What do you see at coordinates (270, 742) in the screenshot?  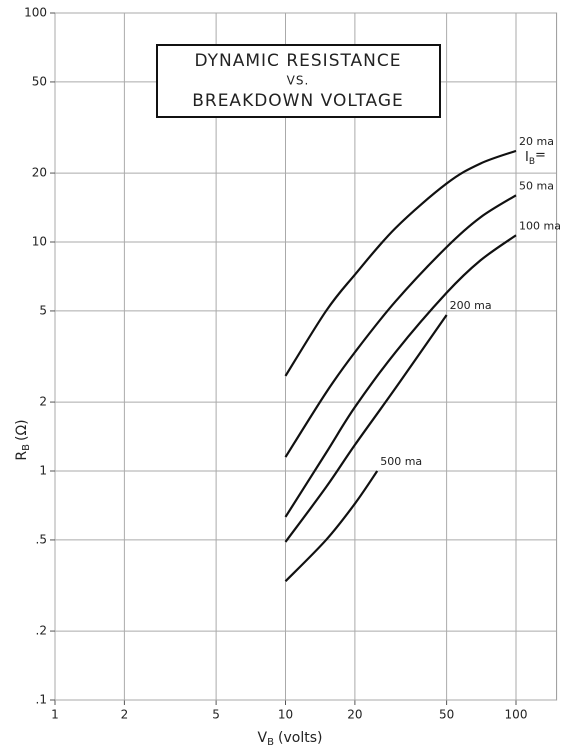 I see `x-axis-label-sub: B` at bounding box center [270, 742].